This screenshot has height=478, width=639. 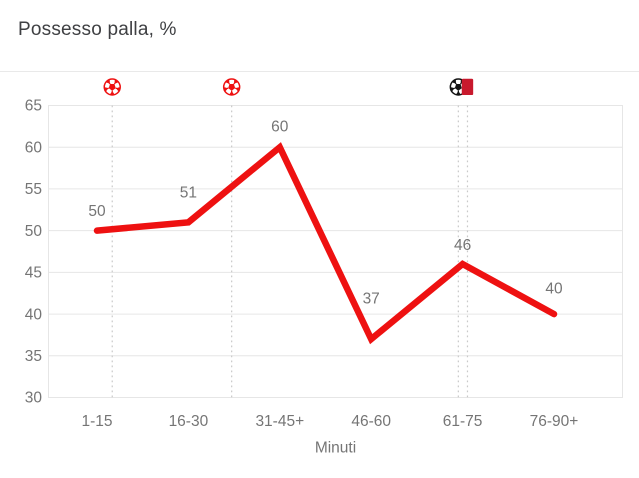 I want to click on value-label: 37, so click(x=371, y=298).